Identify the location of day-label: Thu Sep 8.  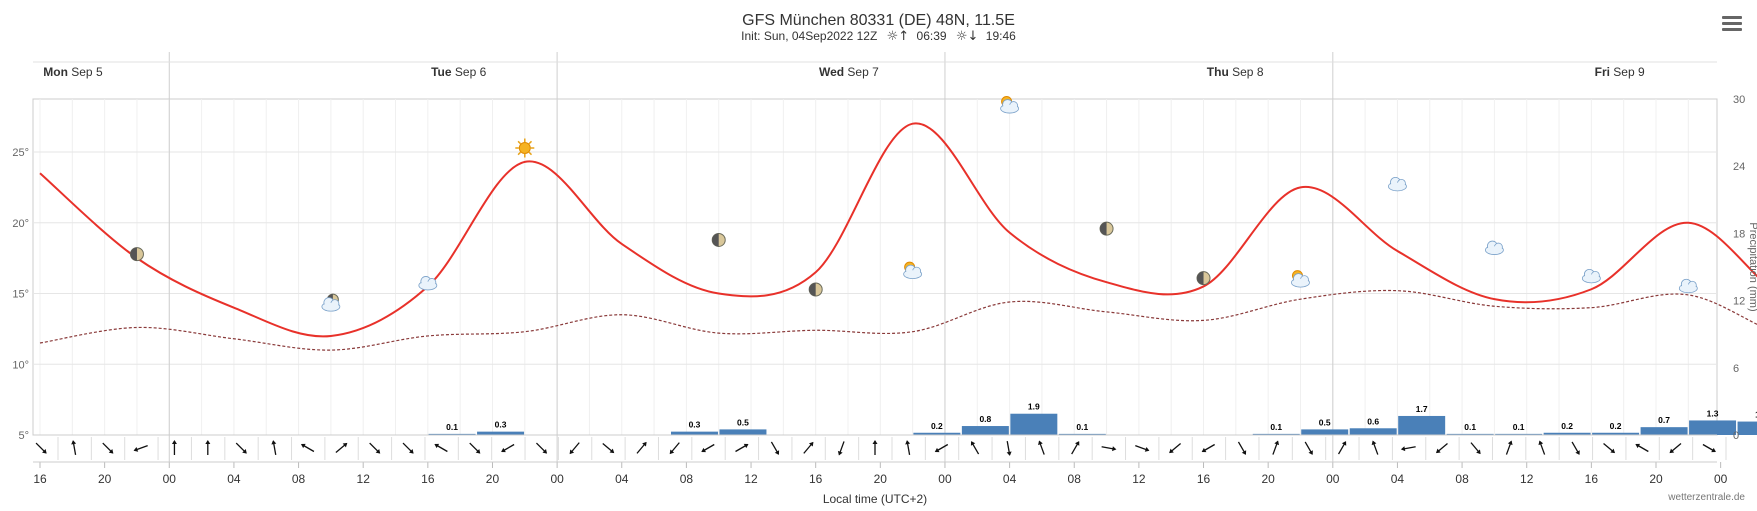
(1235, 72).